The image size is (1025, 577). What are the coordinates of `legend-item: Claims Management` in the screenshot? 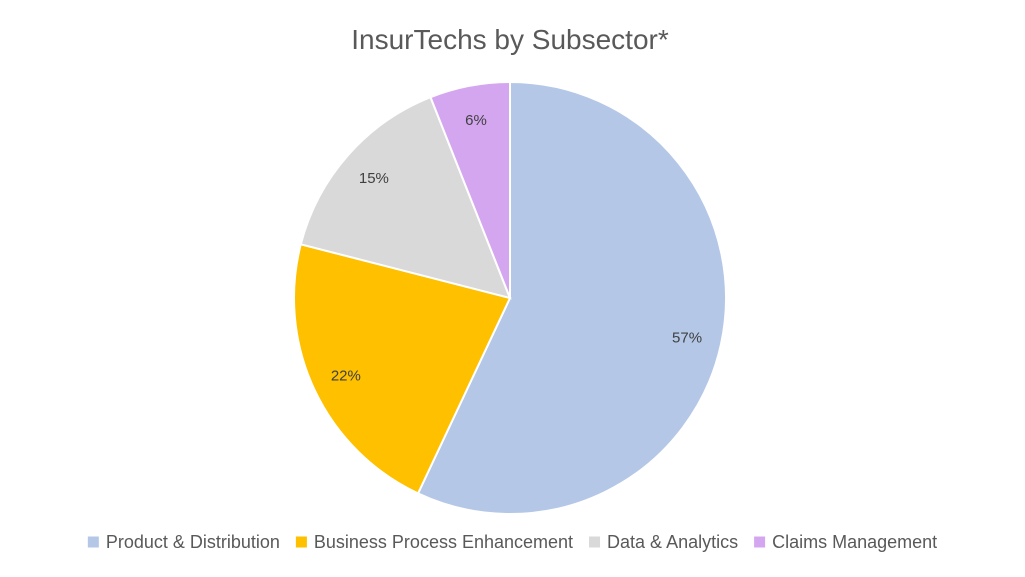 It's located at (845, 542).